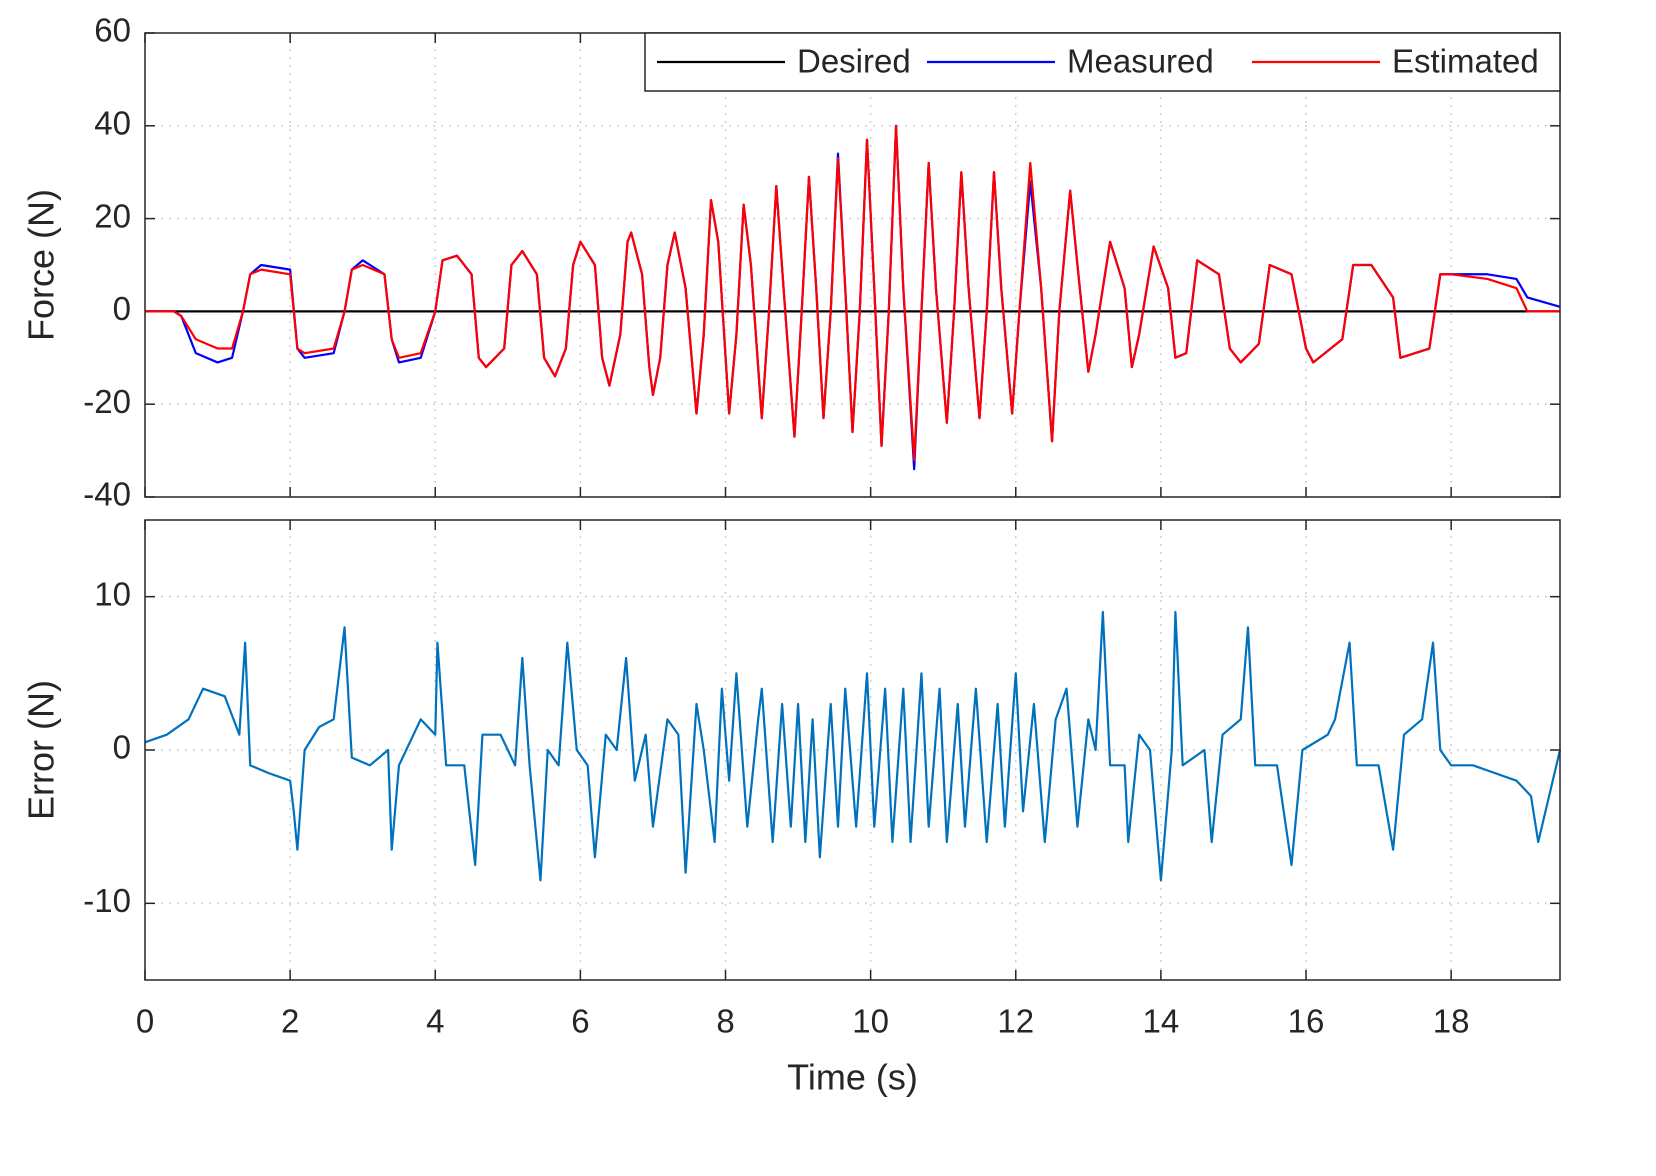 The height and width of the screenshot is (1176, 1656). What do you see at coordinates (1451, 1021) in the screenshot?
I see `x-tick-label: 18` at bounding box center [1451, 1021].